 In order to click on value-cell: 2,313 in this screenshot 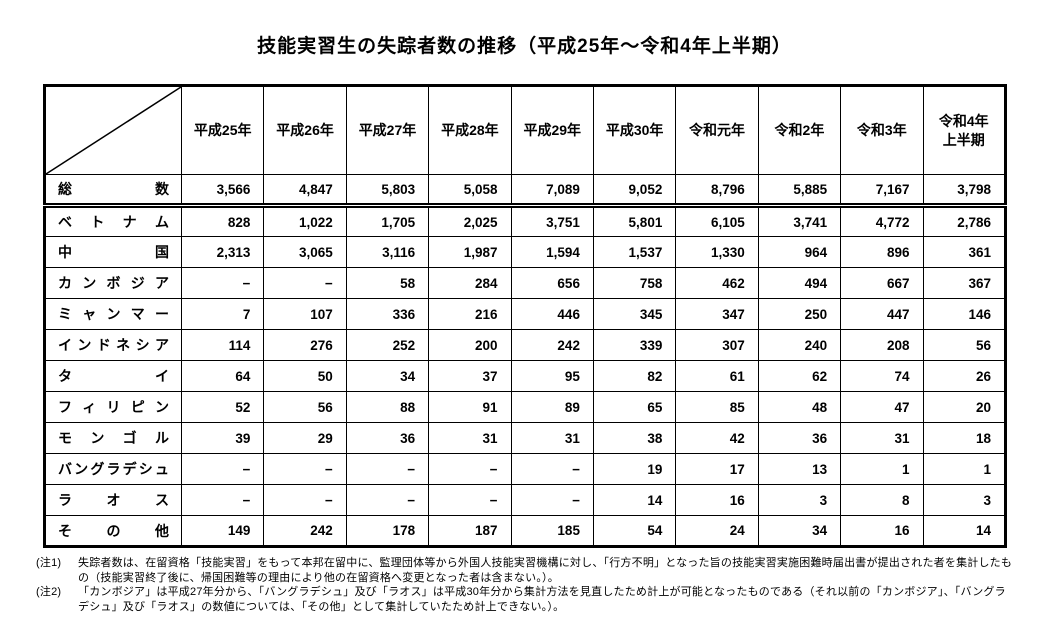, I will do `click(222, 252)`.